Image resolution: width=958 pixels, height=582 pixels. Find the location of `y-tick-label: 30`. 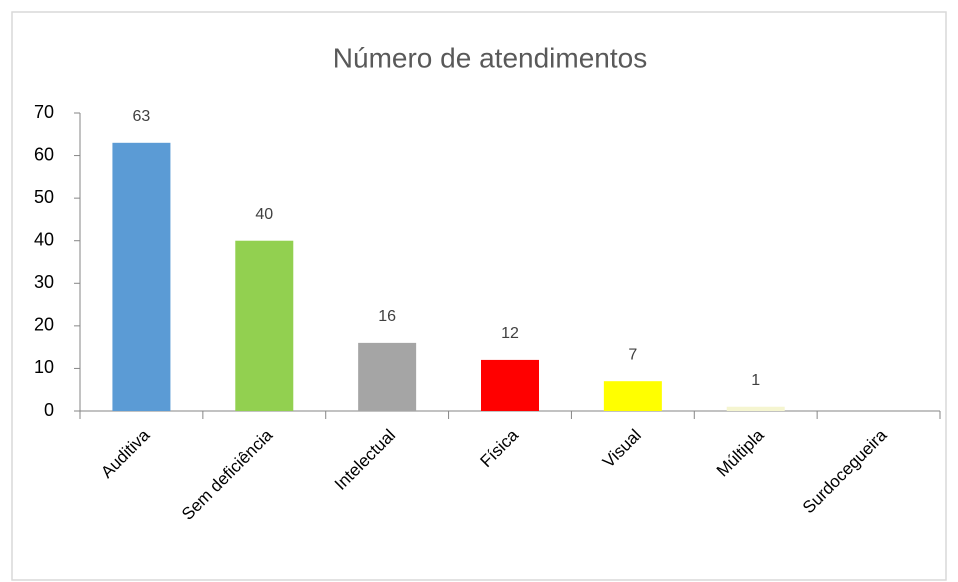

y-tick-label: 30 is located at coordinates (44, 282).